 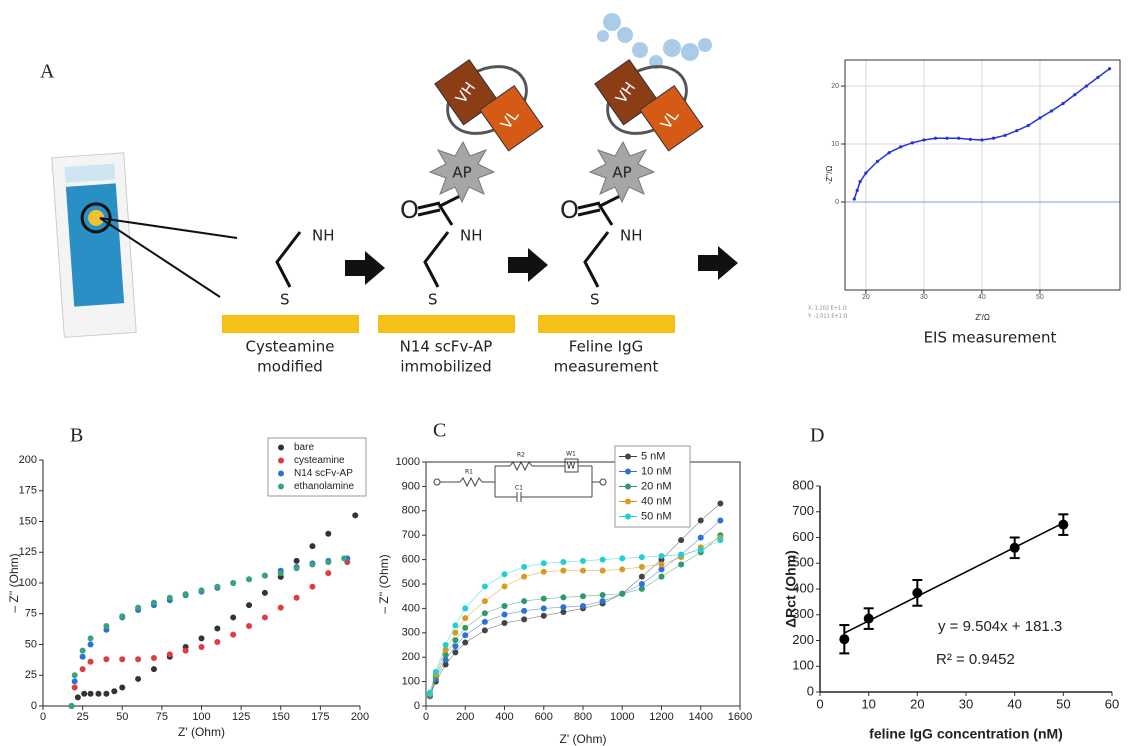 I want to click on x-tick-label: 125, so click(x=241, y=717).